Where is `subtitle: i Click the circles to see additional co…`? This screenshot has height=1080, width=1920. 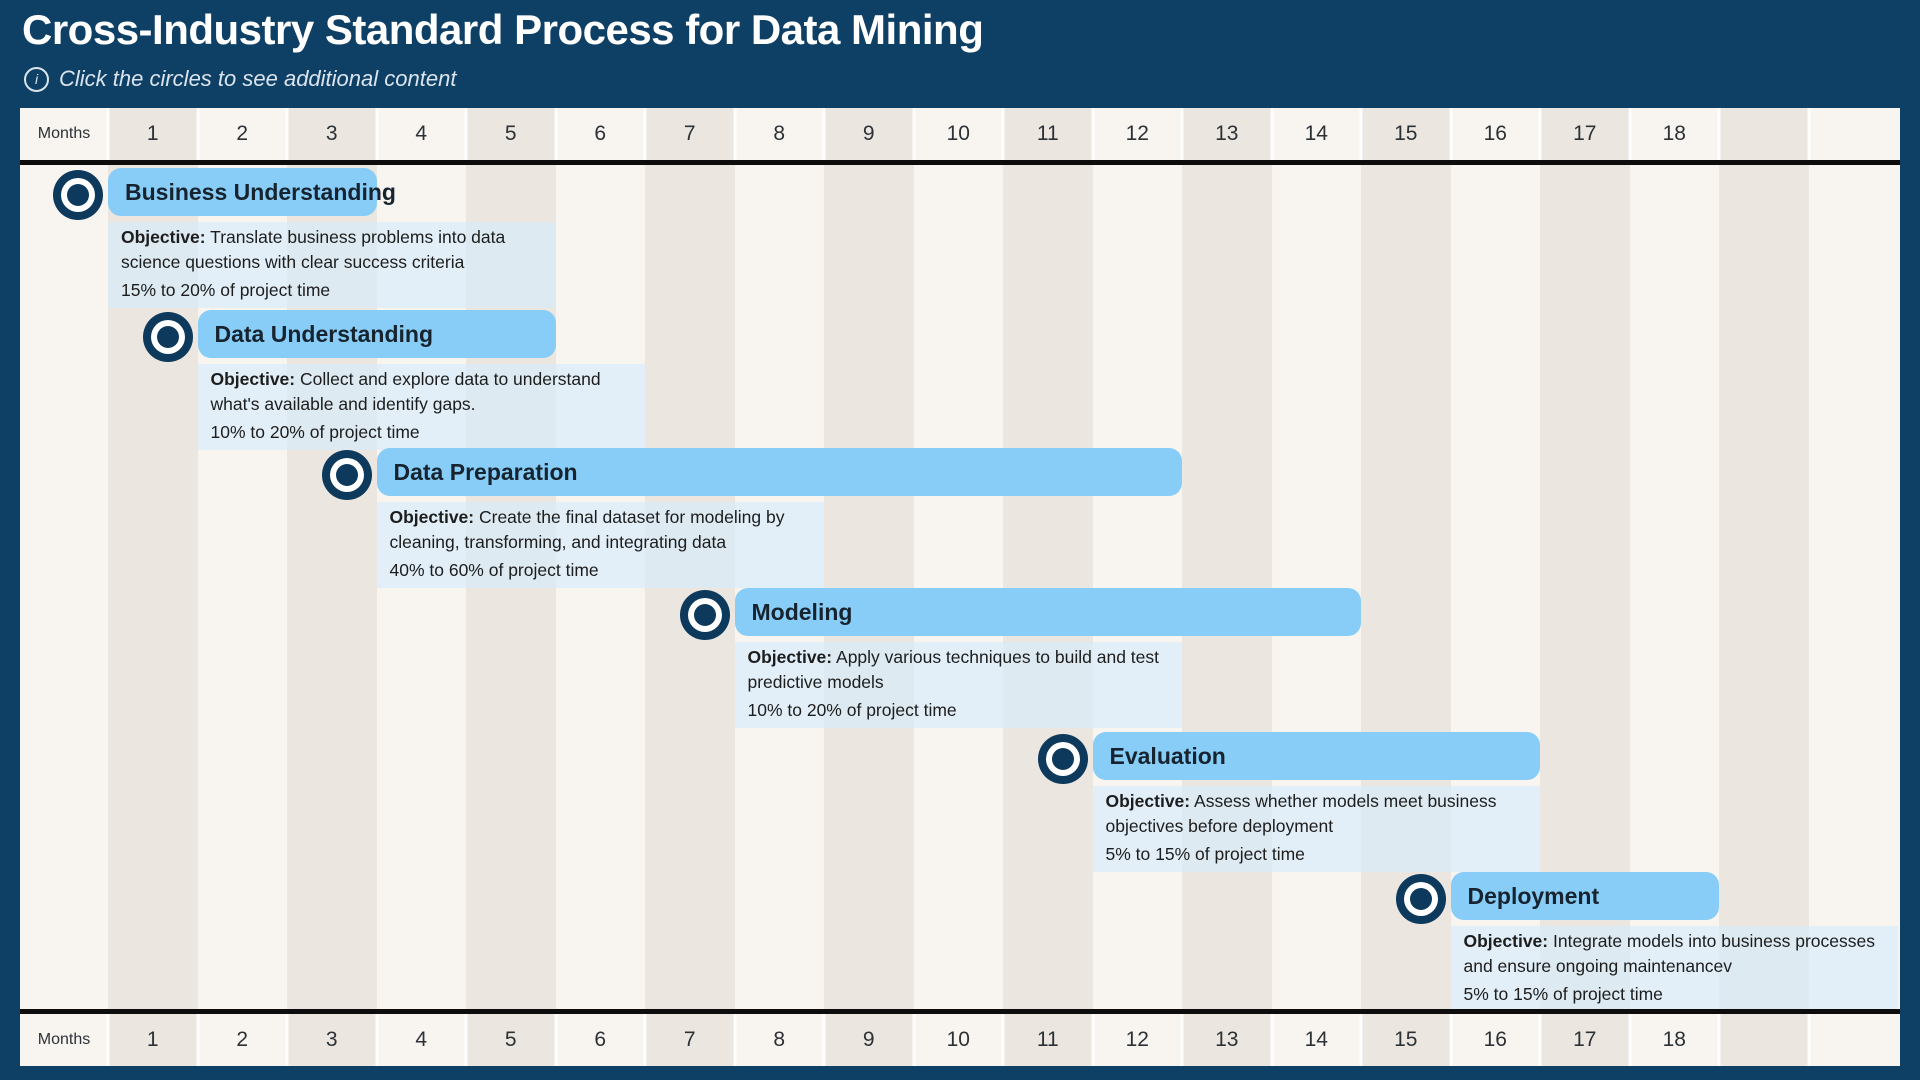
subtitle: i Click the circles to see additional co… is located at coordinates (240, 79).